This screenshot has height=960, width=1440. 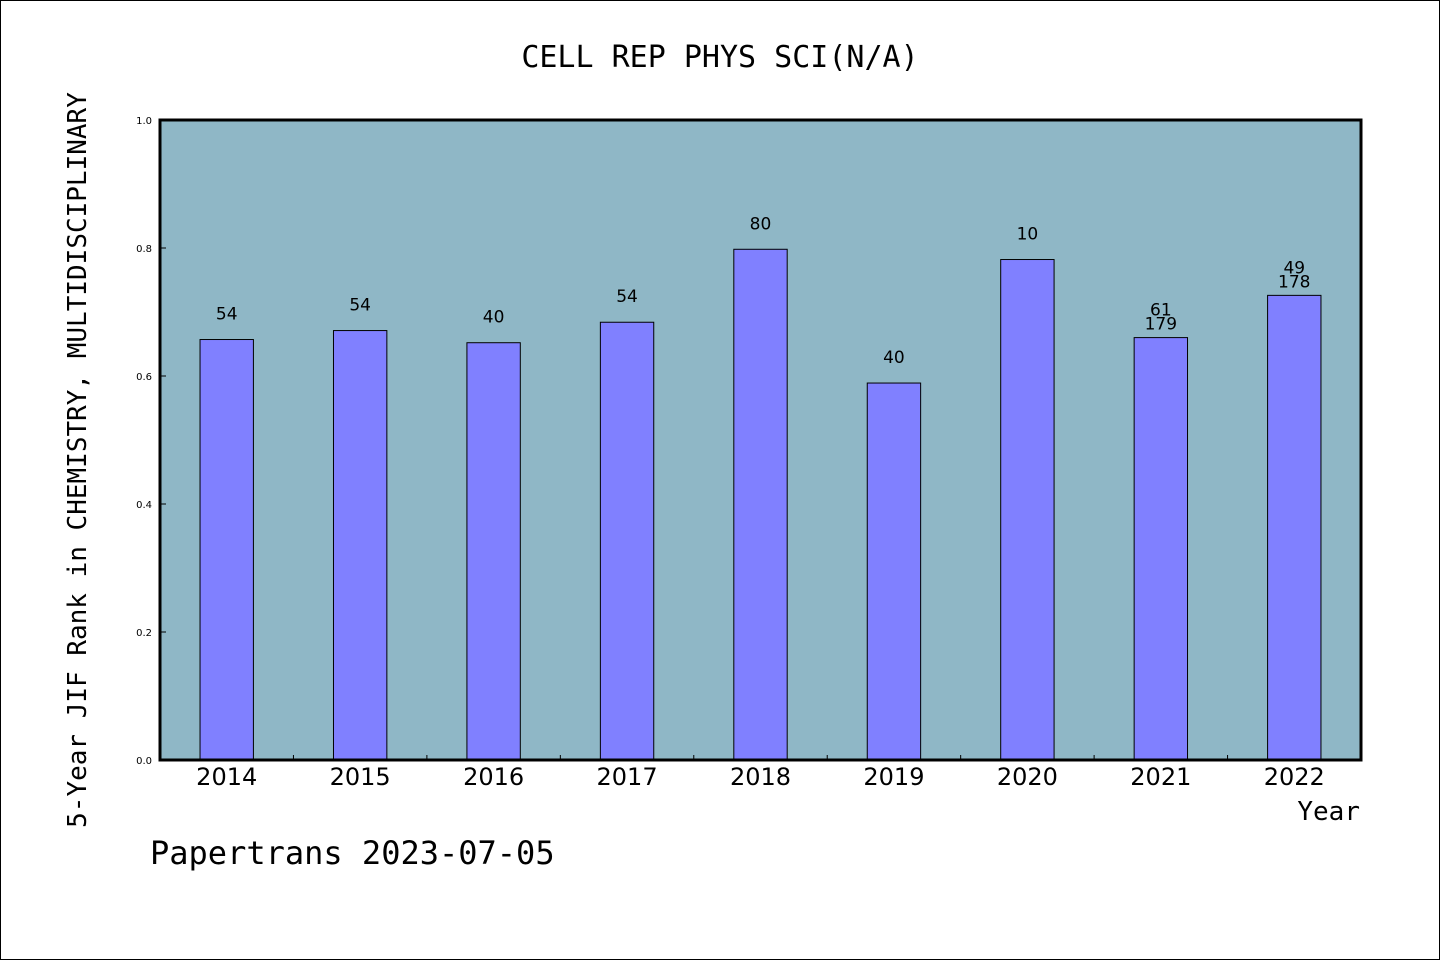 I want to click on bar-2022, so click(x=1294, y=527).